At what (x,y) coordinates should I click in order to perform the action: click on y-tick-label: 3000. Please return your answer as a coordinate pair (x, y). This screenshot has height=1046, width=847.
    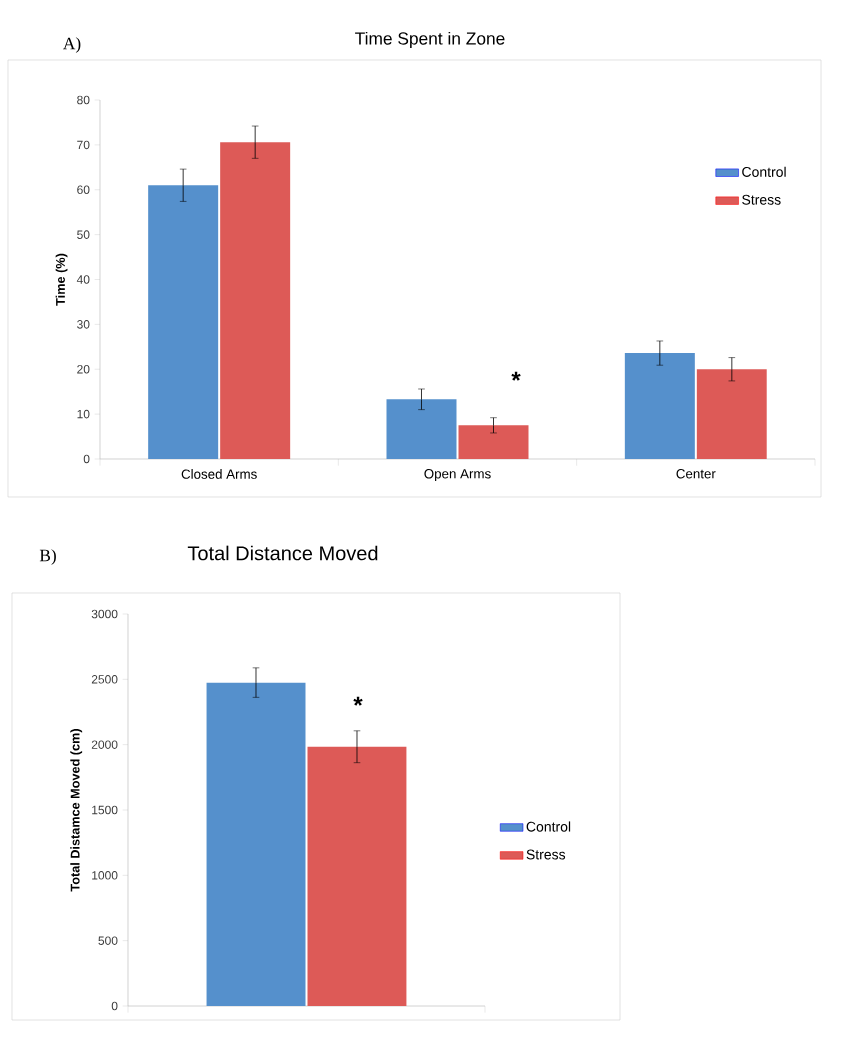
    Looking at the image, I should click on (104, 614).